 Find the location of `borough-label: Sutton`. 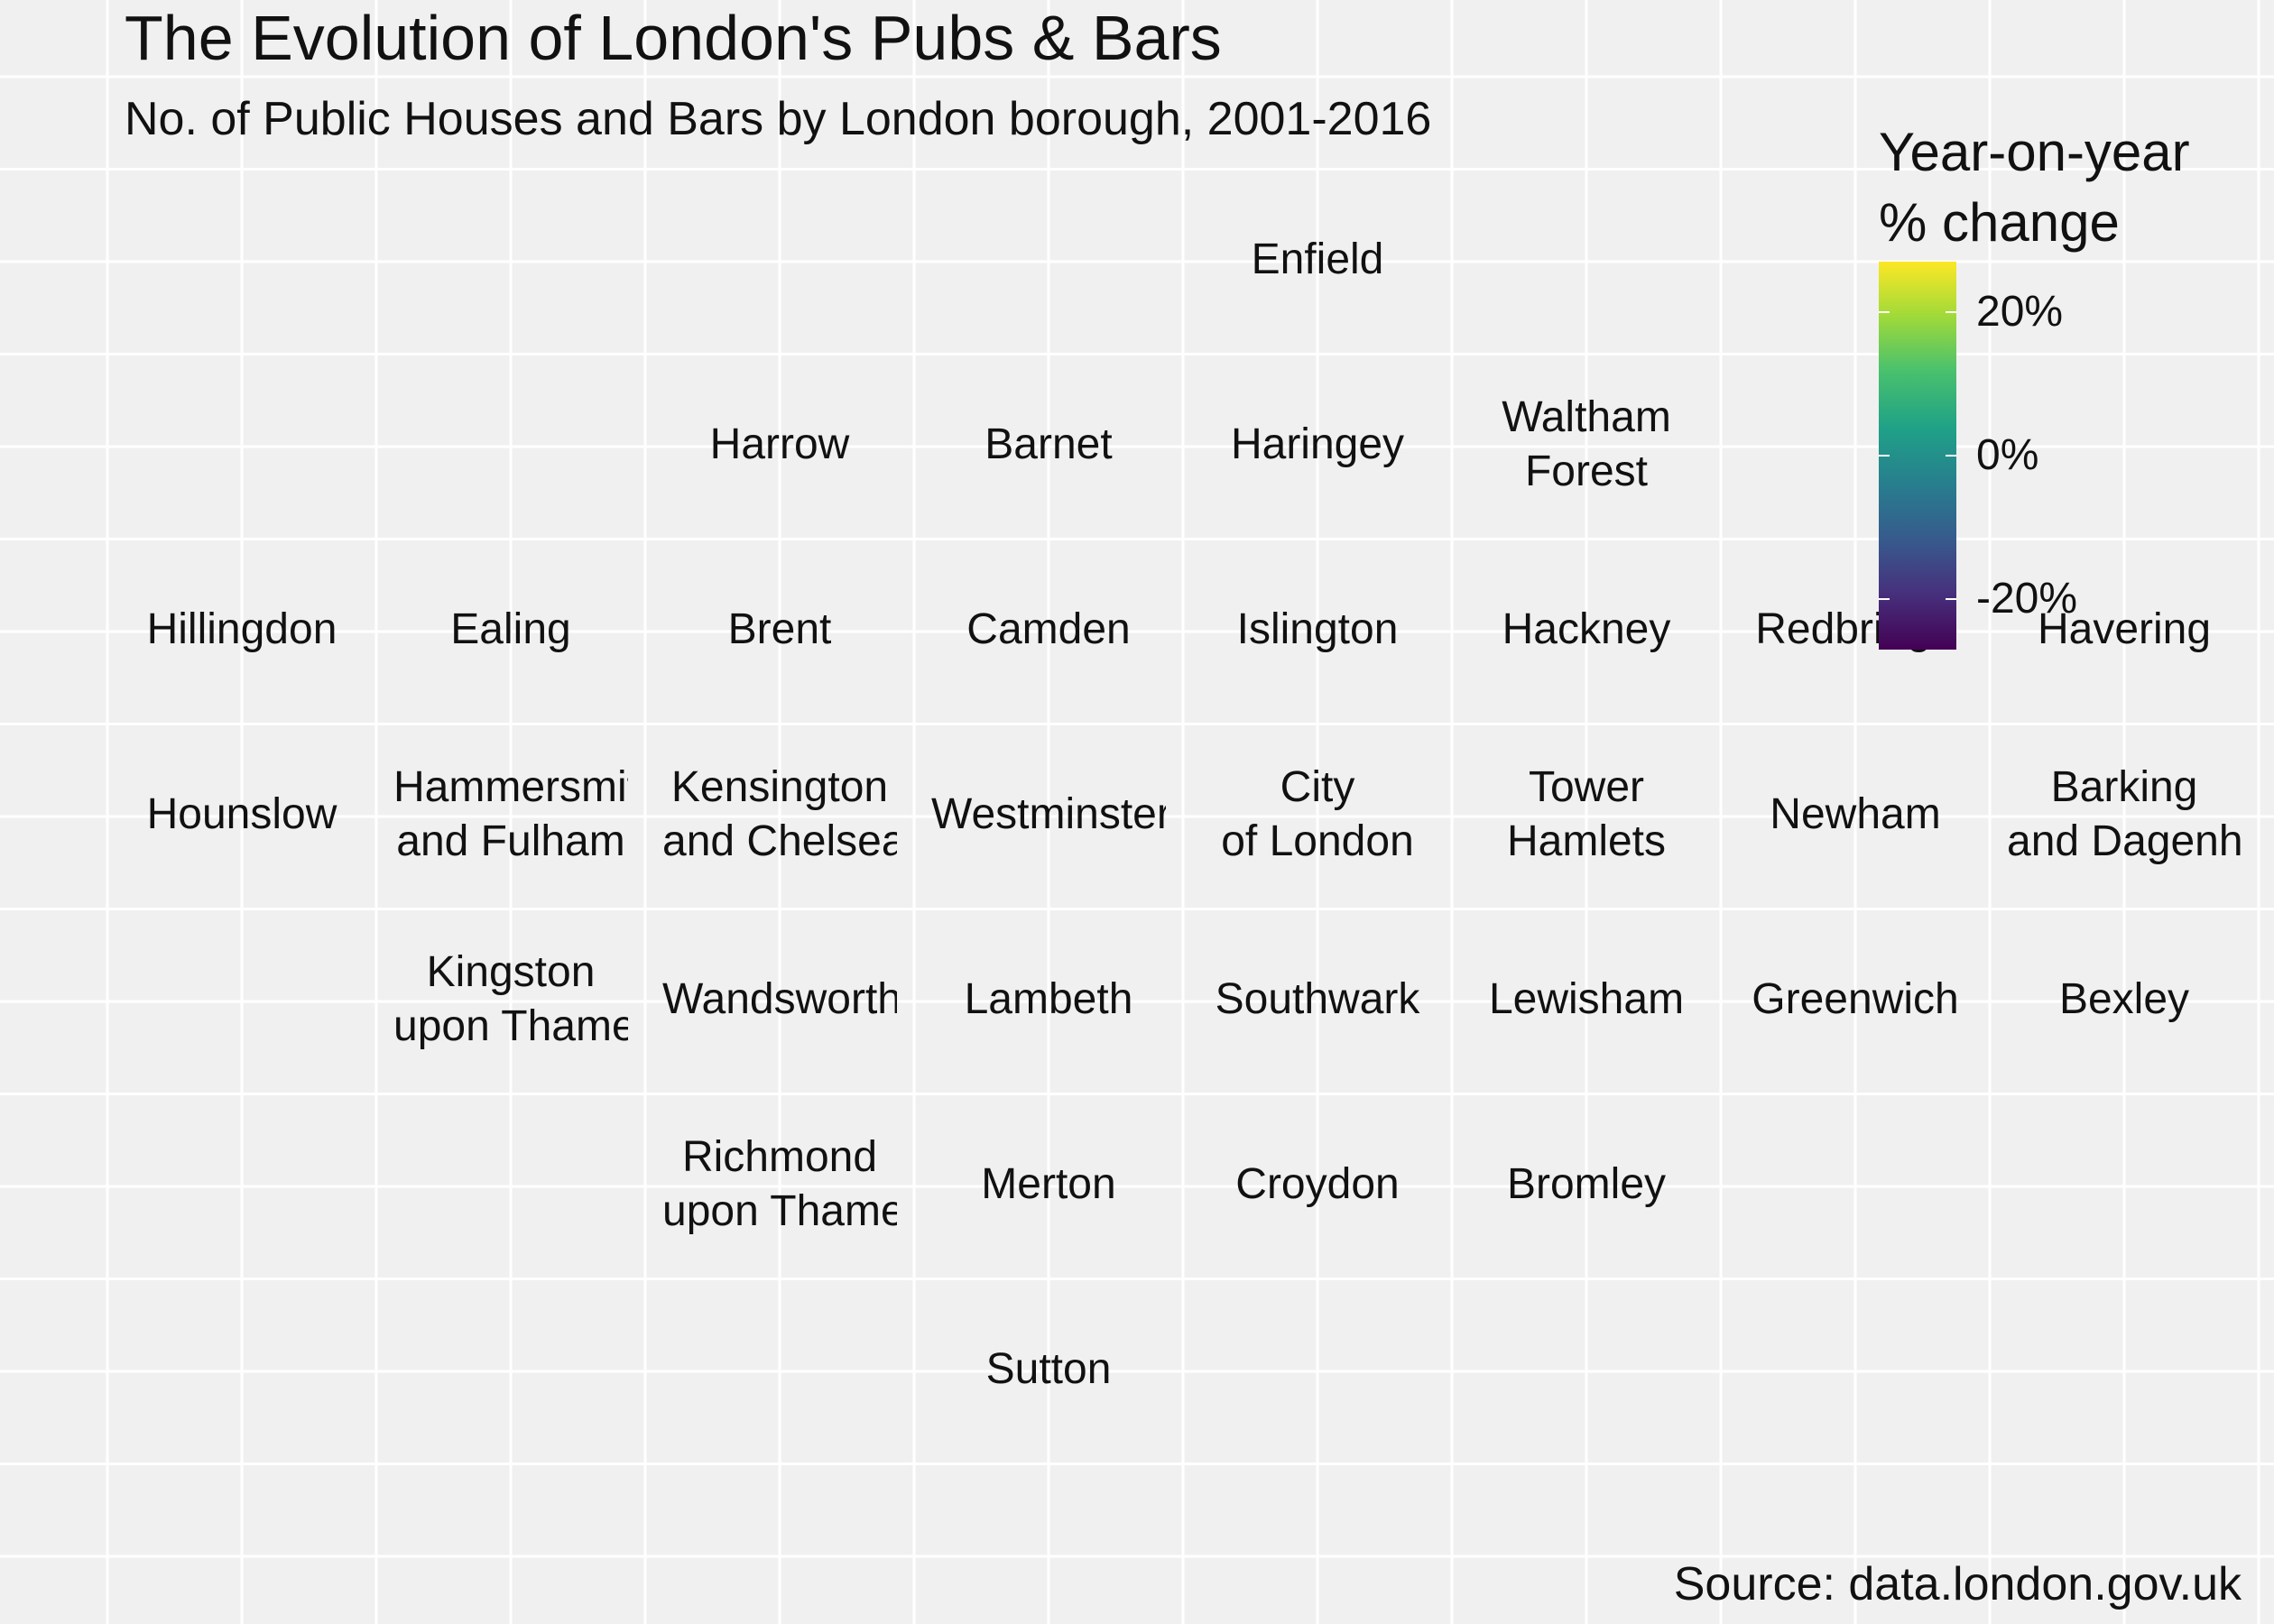

borough-label: Sutton is located at coordinates (1048, 1370).